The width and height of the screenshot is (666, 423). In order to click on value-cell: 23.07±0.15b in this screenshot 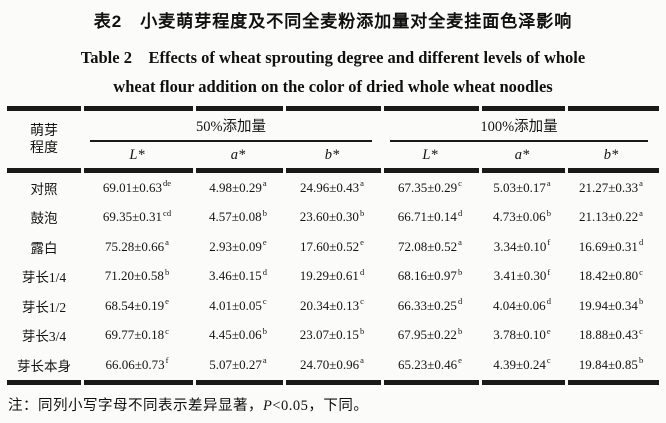, I will do `click(332, 334)`.